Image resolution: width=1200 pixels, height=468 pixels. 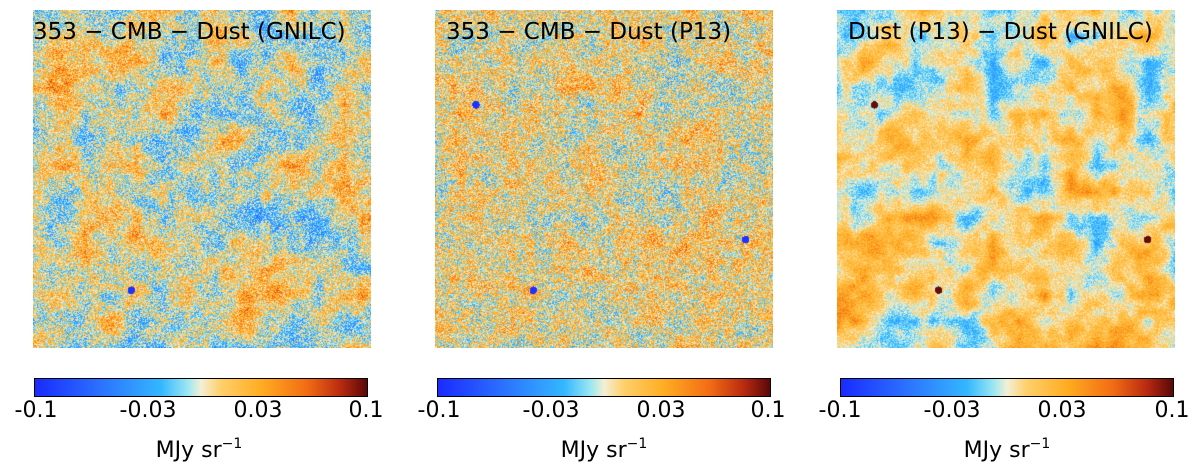 What do you see at coordinates (189, 32) in the screenshot?
I see `map-title: 353 − CMB − Dust (GNILC)` at bounding box center [189, 32].